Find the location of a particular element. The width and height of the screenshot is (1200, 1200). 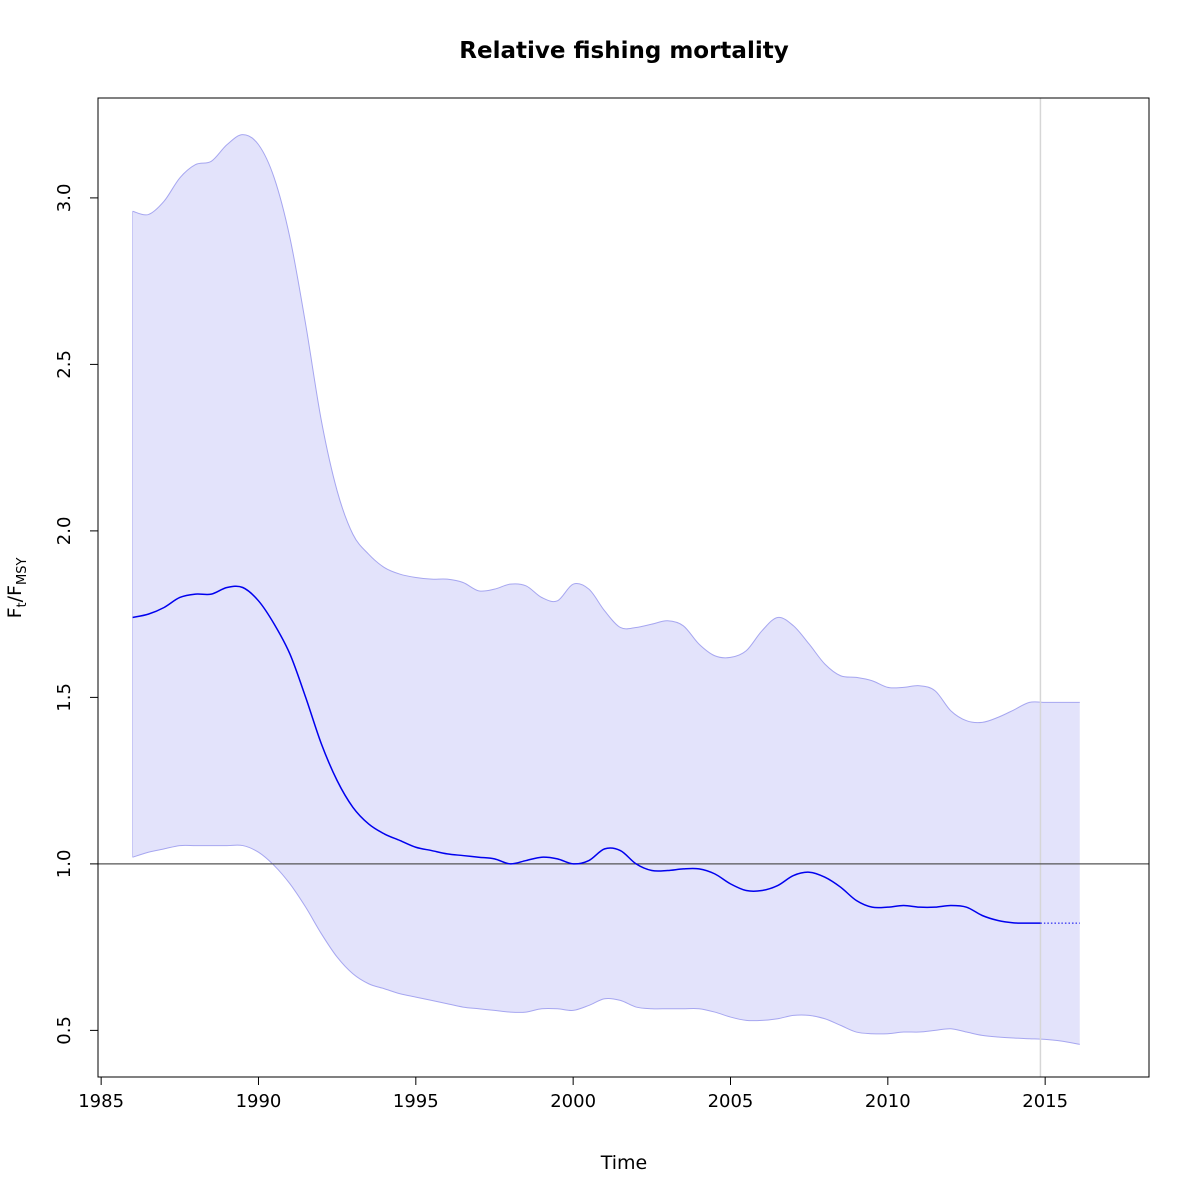

x-tick-label: 2010 is located at coordinates (888, 1101).